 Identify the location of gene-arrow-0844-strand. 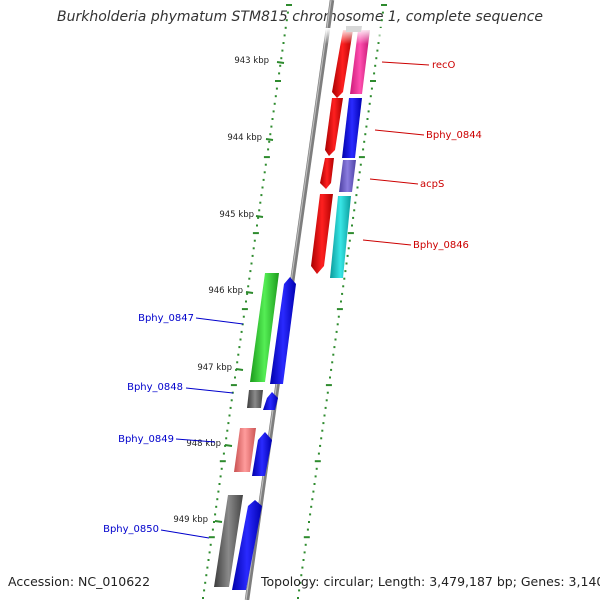
(334, 127).